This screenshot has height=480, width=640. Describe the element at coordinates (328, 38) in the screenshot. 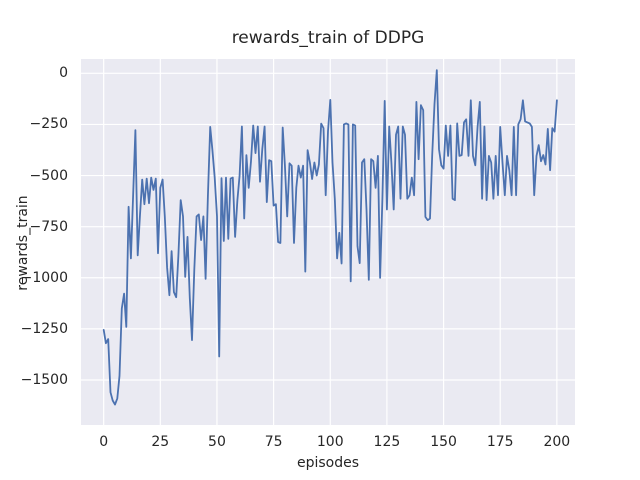

I see `chart-title: rewards_train of DDPG` at that location.